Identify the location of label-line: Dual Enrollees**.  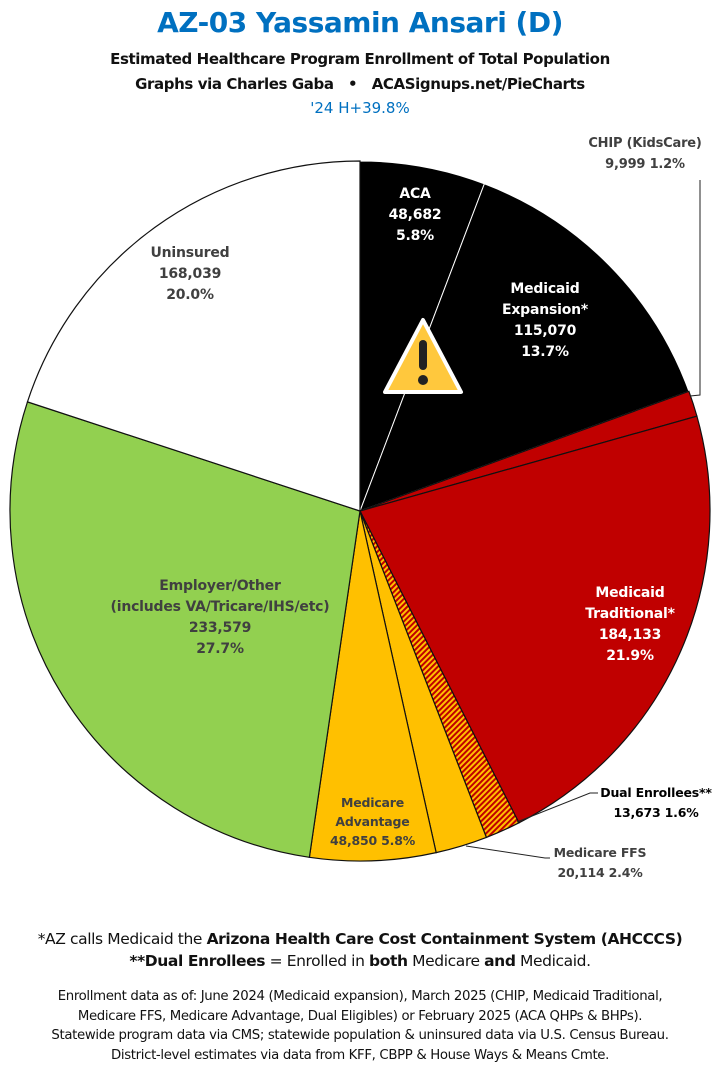
(656, 792).